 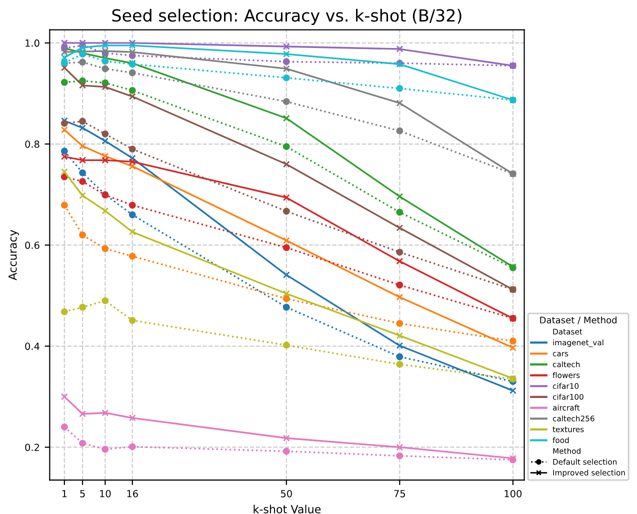 I want to click on y-tick-label: 0.8, so click(x=32, y=144).